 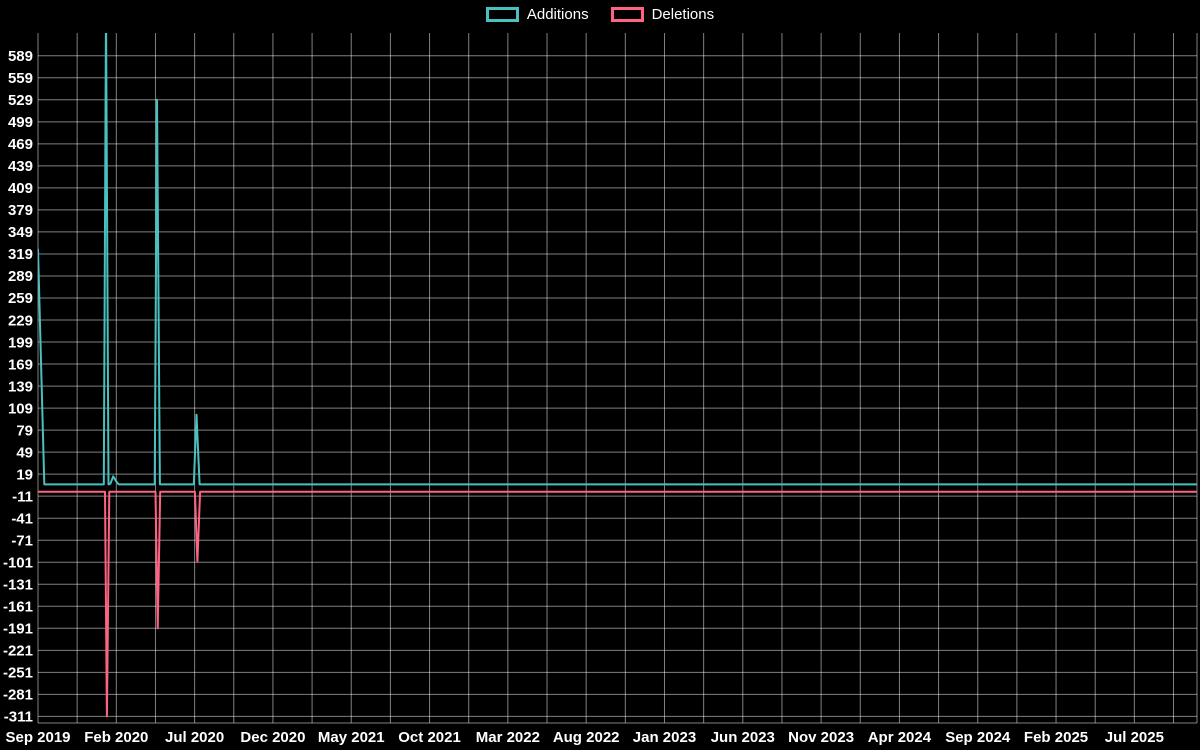 I want to click on x-tick-label: Apr 2024, so click(x=900, y=737).